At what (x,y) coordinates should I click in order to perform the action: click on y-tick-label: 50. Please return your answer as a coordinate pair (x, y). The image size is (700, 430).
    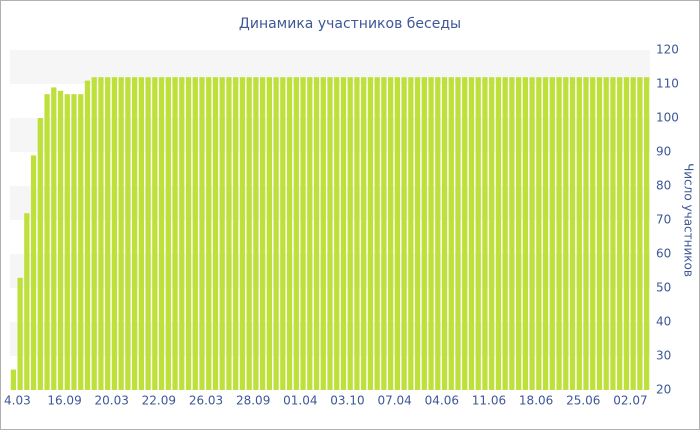
    Looking at the image, I should click on (663, 288).